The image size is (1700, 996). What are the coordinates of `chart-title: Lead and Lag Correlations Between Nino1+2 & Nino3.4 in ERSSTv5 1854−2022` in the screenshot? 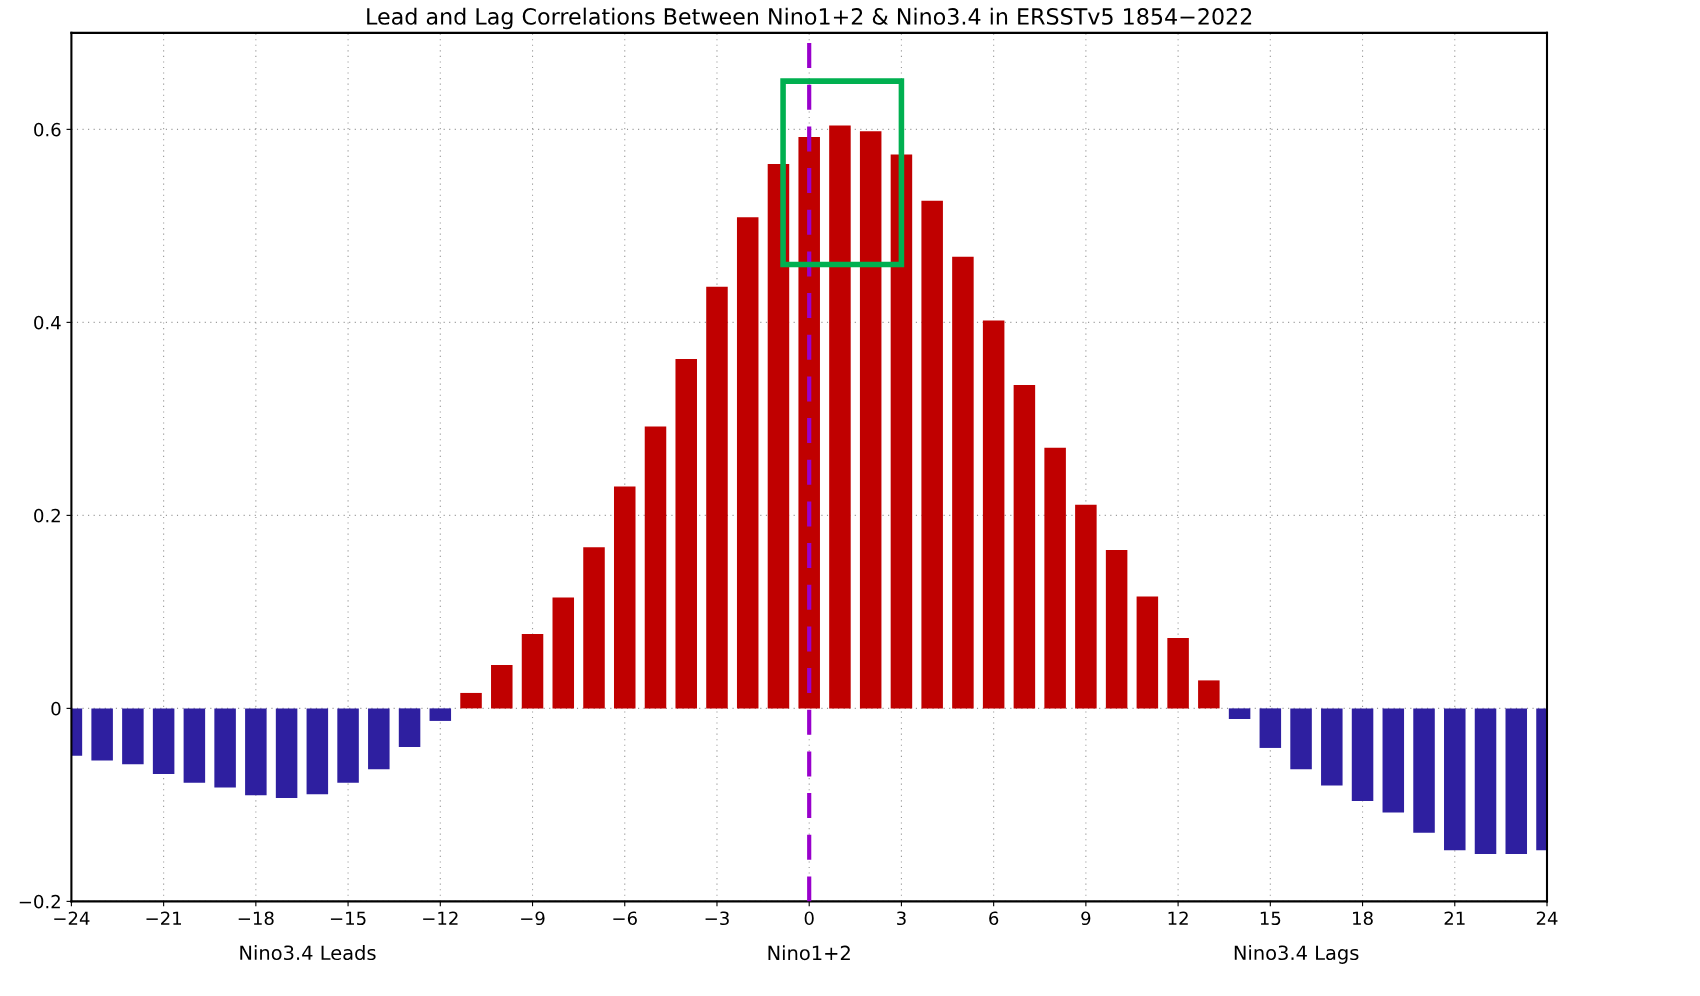 It's located at (809, 18).